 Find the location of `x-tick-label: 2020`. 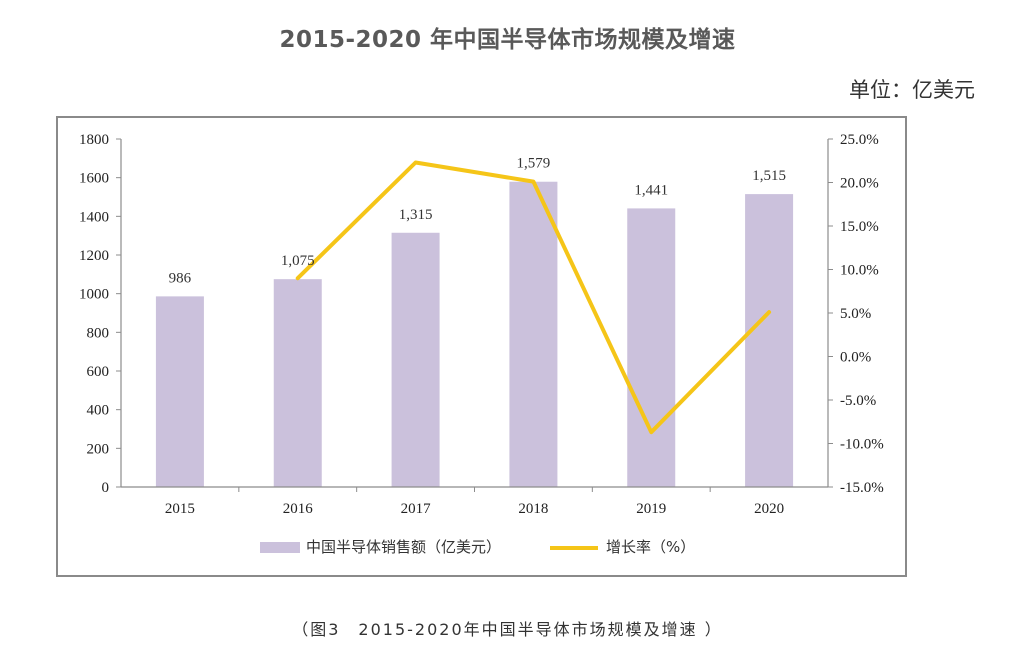

x-tick-label: 2020 is located at coordinates (769, 509).